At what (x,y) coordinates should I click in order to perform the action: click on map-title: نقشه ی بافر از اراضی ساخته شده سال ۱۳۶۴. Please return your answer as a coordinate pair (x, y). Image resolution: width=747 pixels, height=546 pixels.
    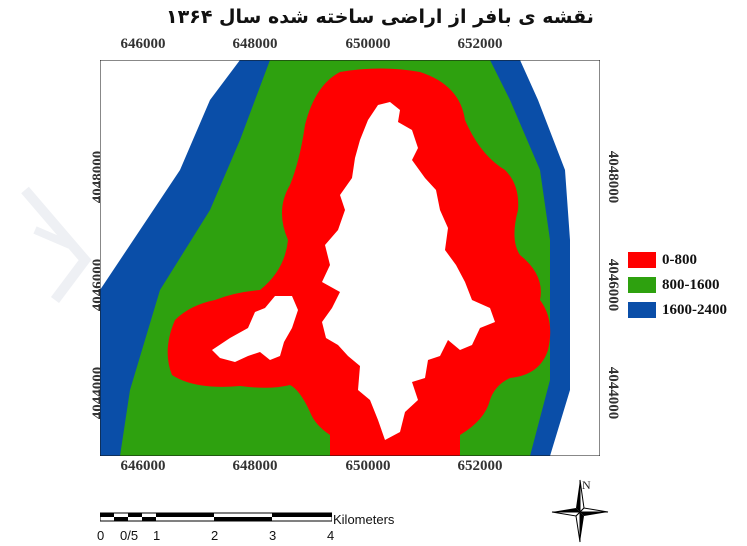
    Looking at the image, I should click on (380, 17).